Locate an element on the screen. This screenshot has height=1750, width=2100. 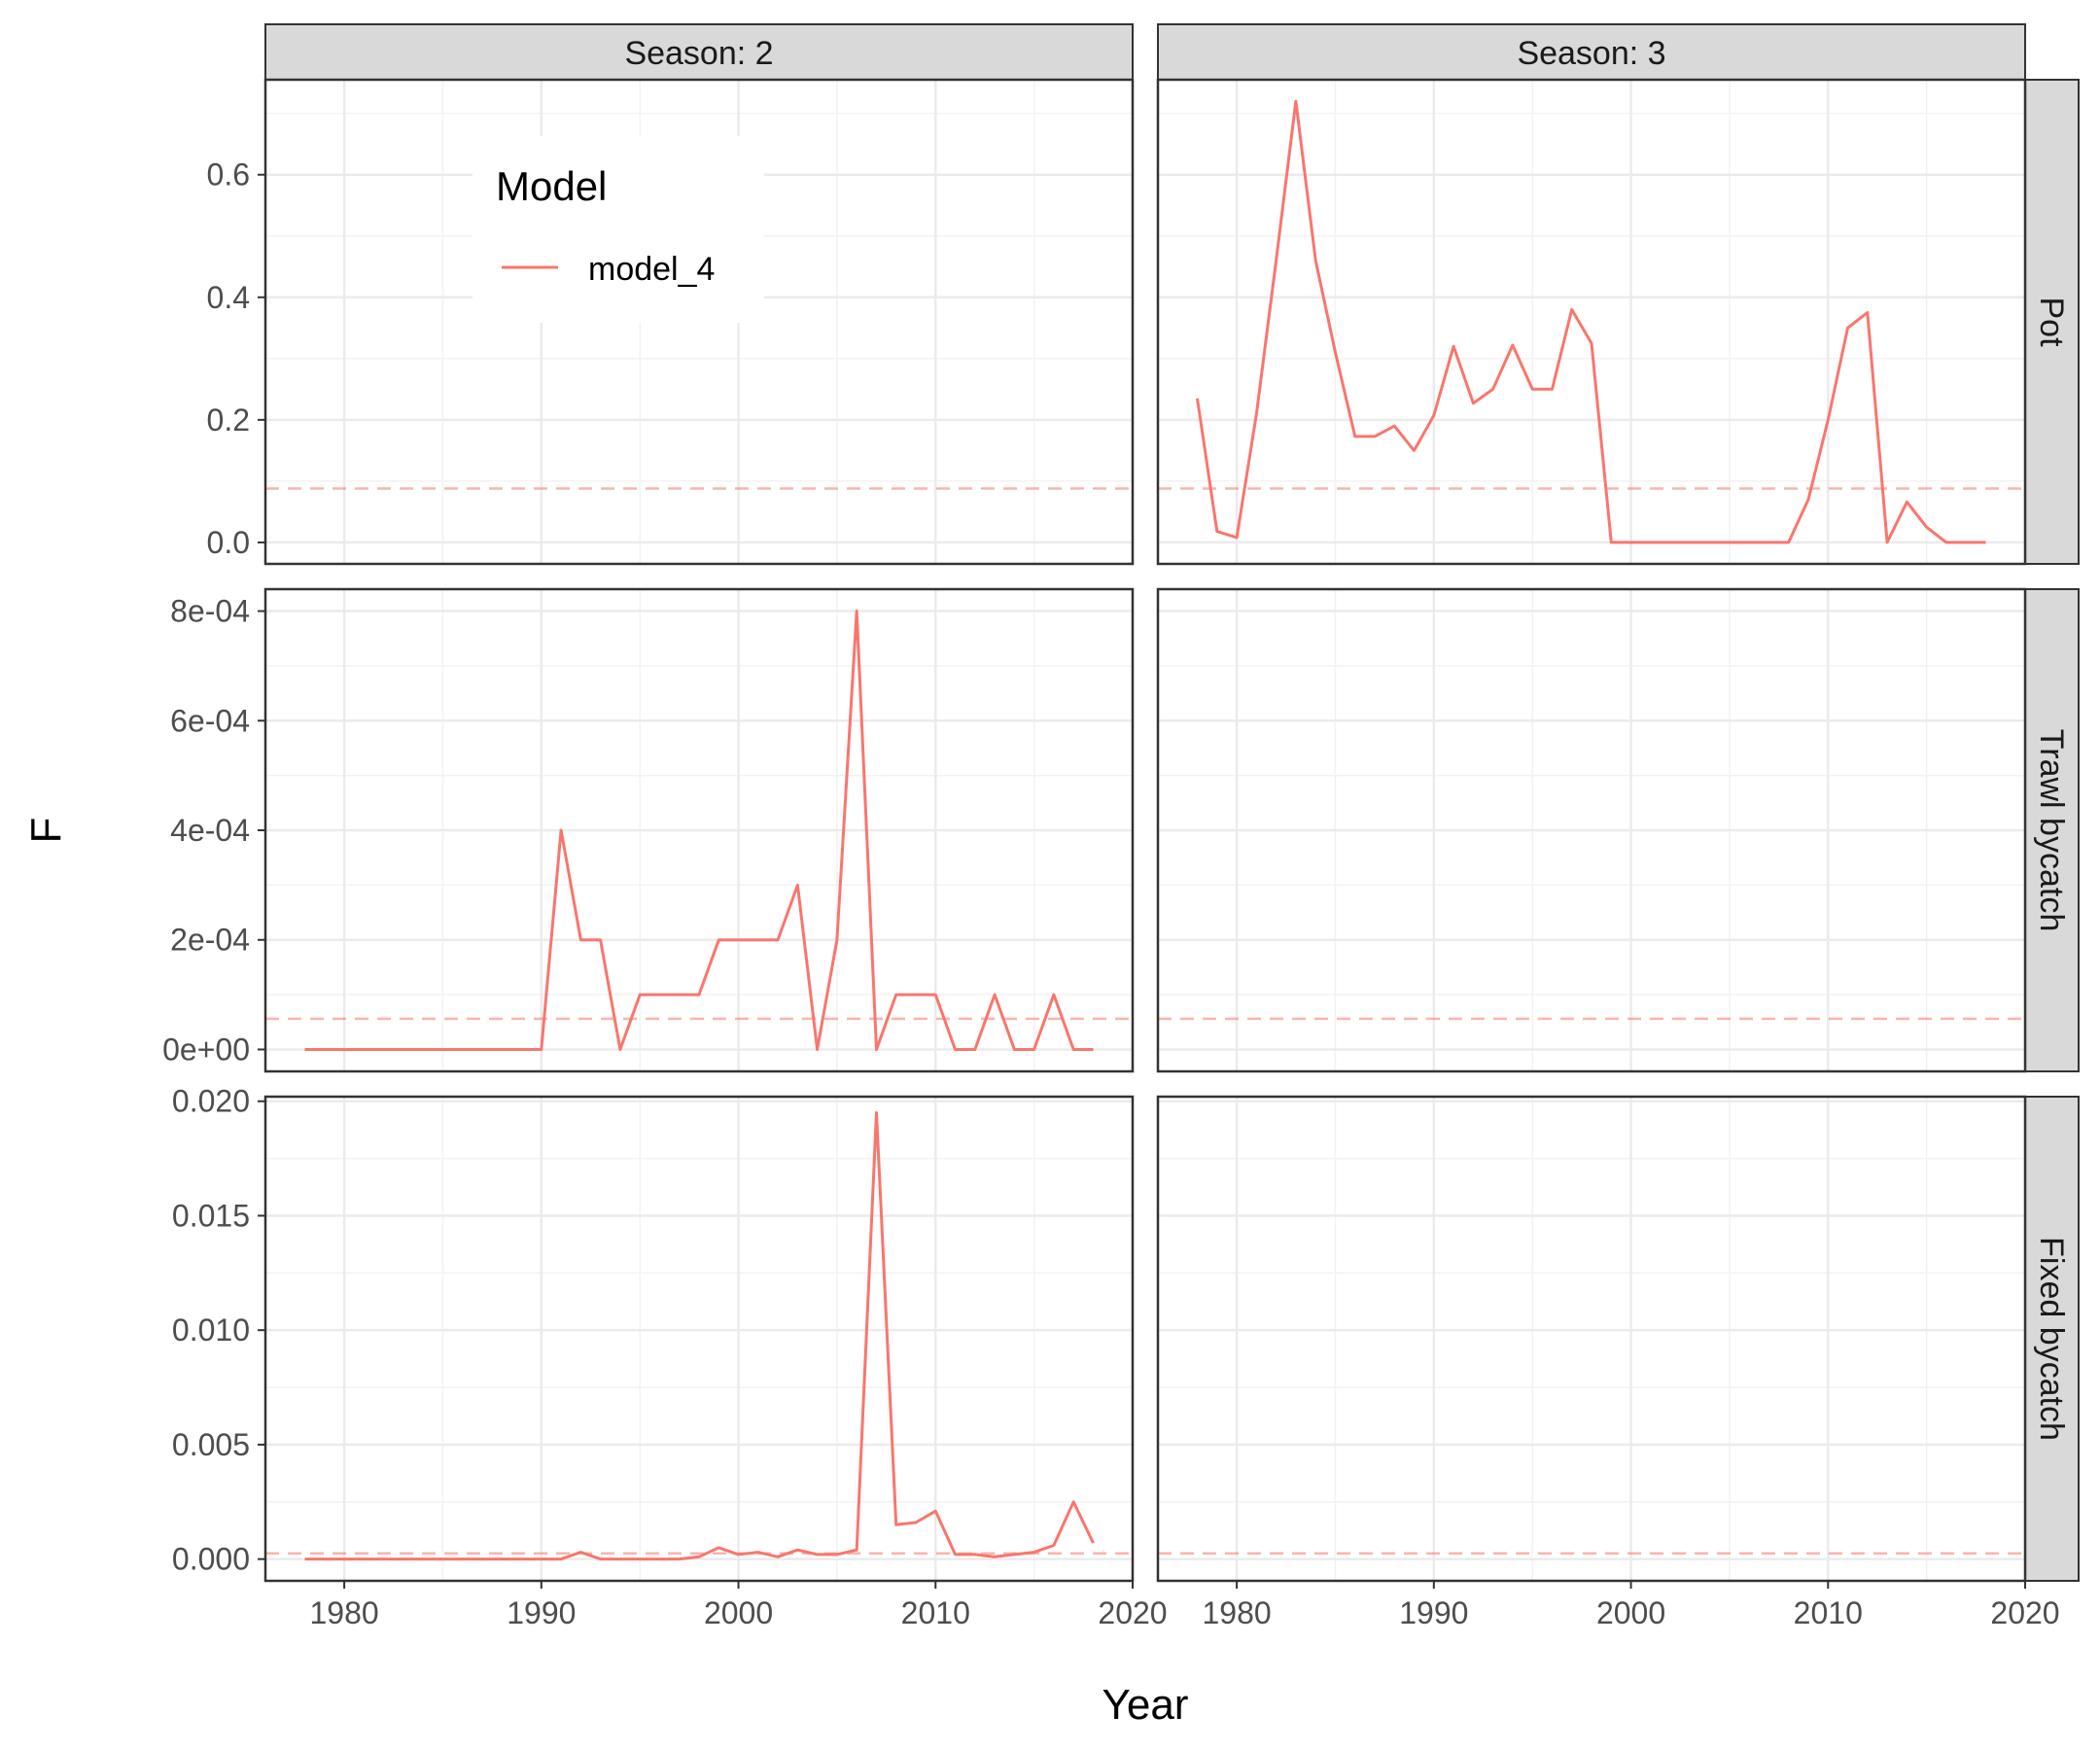
legend: Model model_4 is located at coordinates (618, 229).